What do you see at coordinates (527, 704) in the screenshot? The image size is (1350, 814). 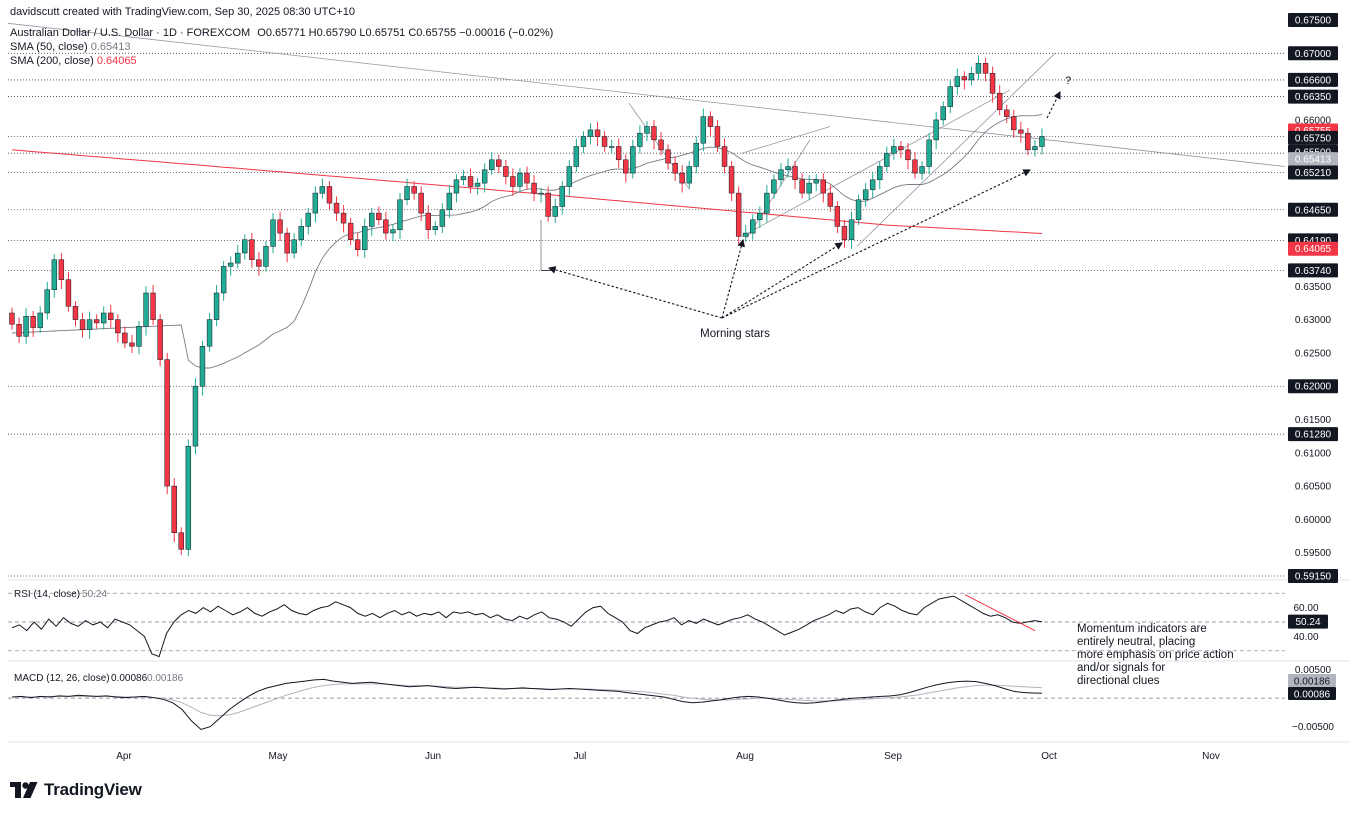 I see `macd-line` at bounding box center [527, 704].